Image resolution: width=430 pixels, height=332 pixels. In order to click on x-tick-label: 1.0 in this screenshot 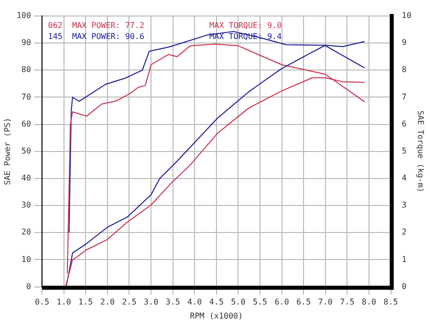, I will do `click(64, 302)`.